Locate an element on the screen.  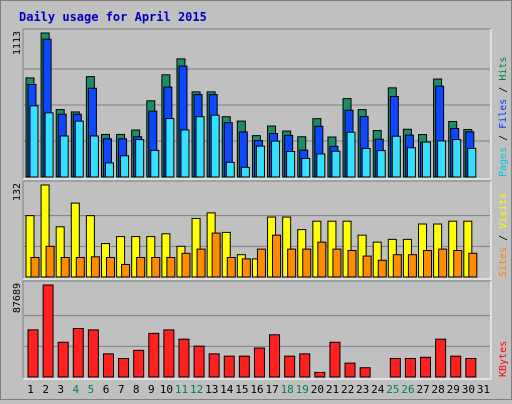
panel-legend: Sites / Visits is located at coordinates (503, 235).